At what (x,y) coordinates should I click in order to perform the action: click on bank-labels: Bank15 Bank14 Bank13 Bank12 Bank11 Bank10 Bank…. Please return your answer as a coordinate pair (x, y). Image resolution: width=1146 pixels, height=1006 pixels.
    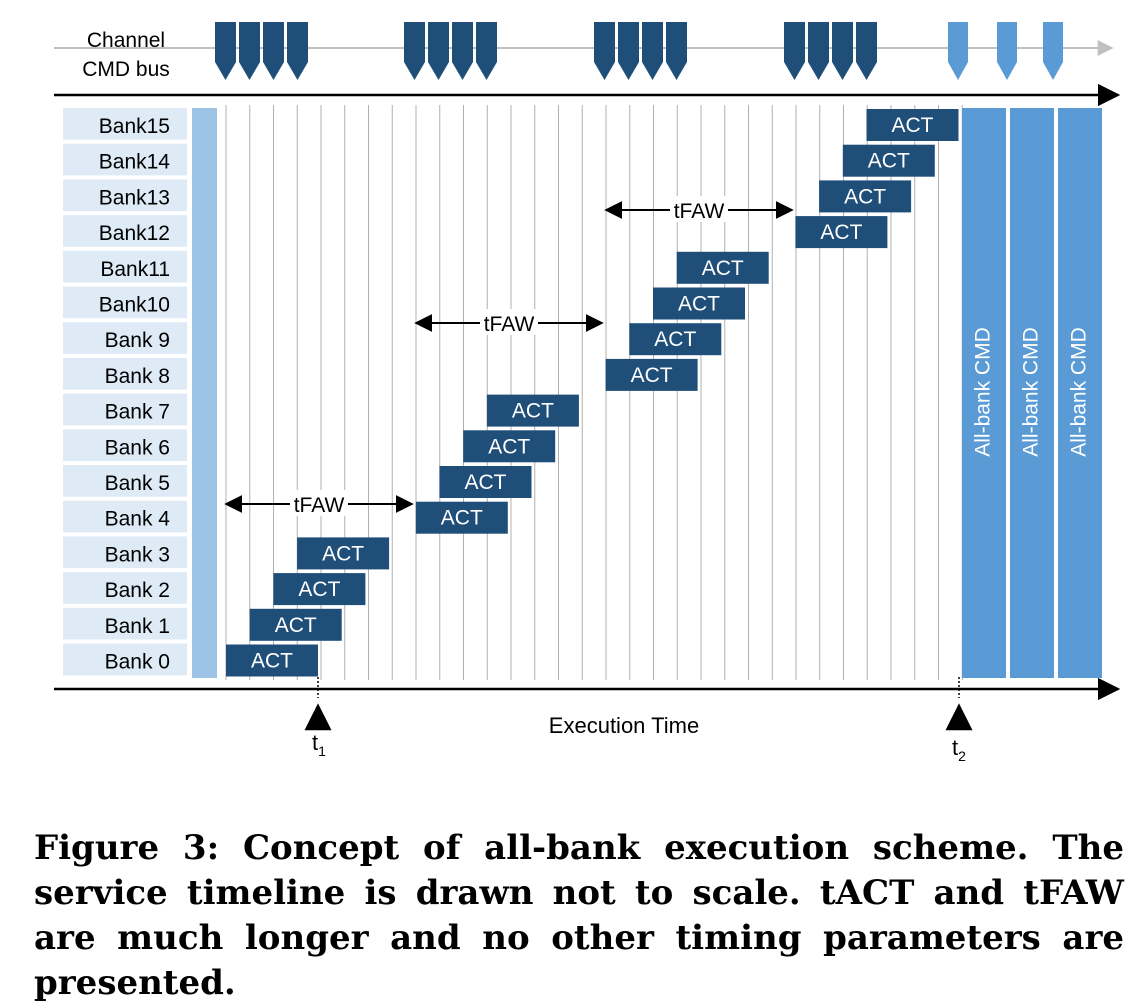
    Looking at the image, I should click on (125, 392).